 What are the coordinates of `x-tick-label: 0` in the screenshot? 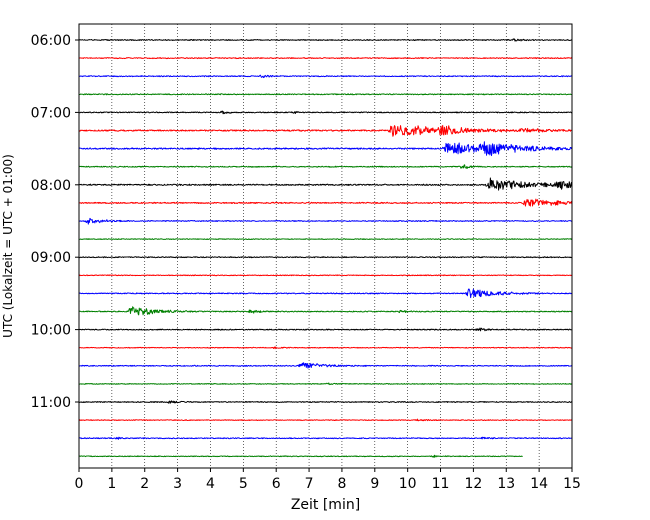 It's located at (79, 484).